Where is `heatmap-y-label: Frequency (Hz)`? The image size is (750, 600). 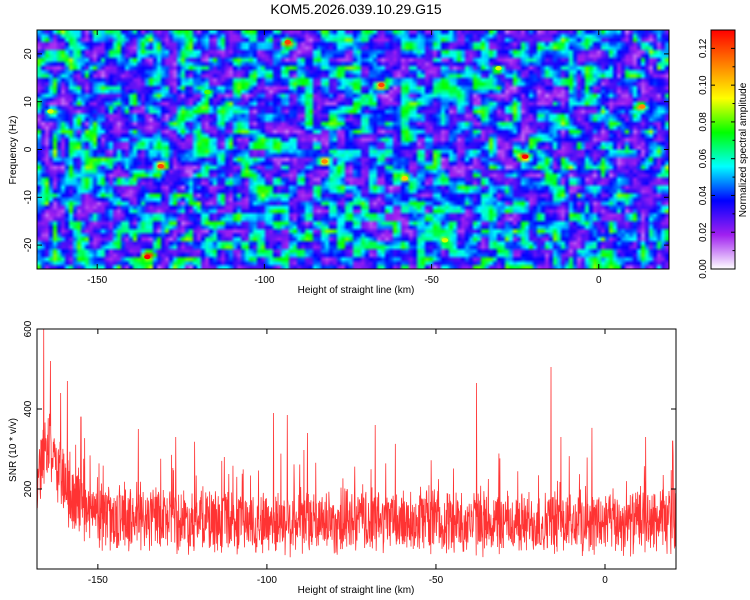 heatmap-y-label: Frequency (Hz) is located at coordinates (13, 150).